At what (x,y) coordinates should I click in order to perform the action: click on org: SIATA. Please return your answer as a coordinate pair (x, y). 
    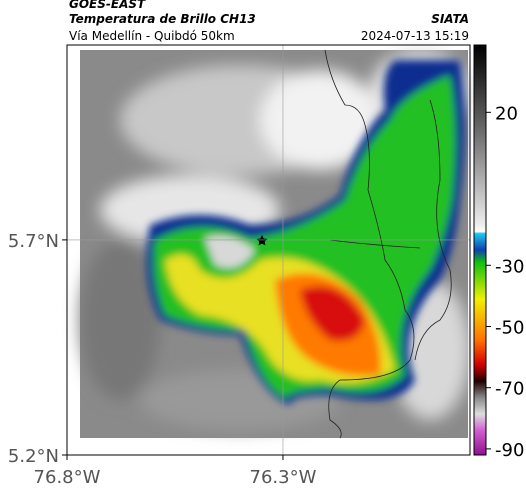
    Looking at the image, I should click on (450, 19).